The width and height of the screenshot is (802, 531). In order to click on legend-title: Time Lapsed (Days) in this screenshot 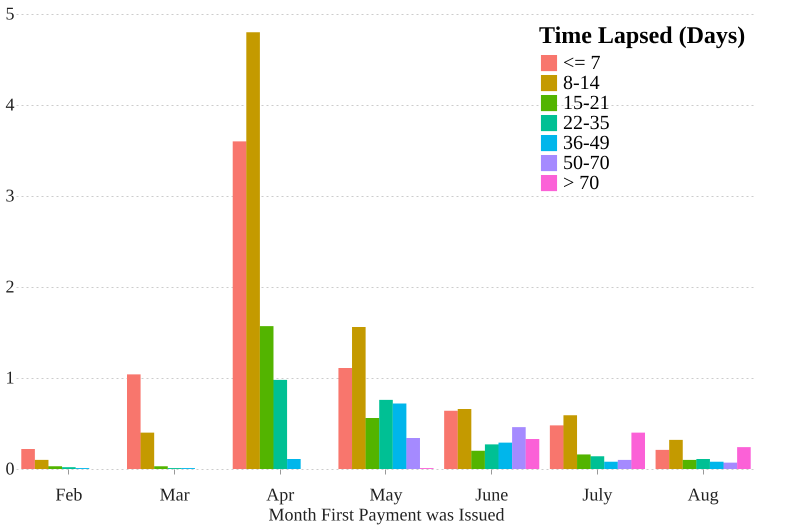, I will do `click(642, 36)`.